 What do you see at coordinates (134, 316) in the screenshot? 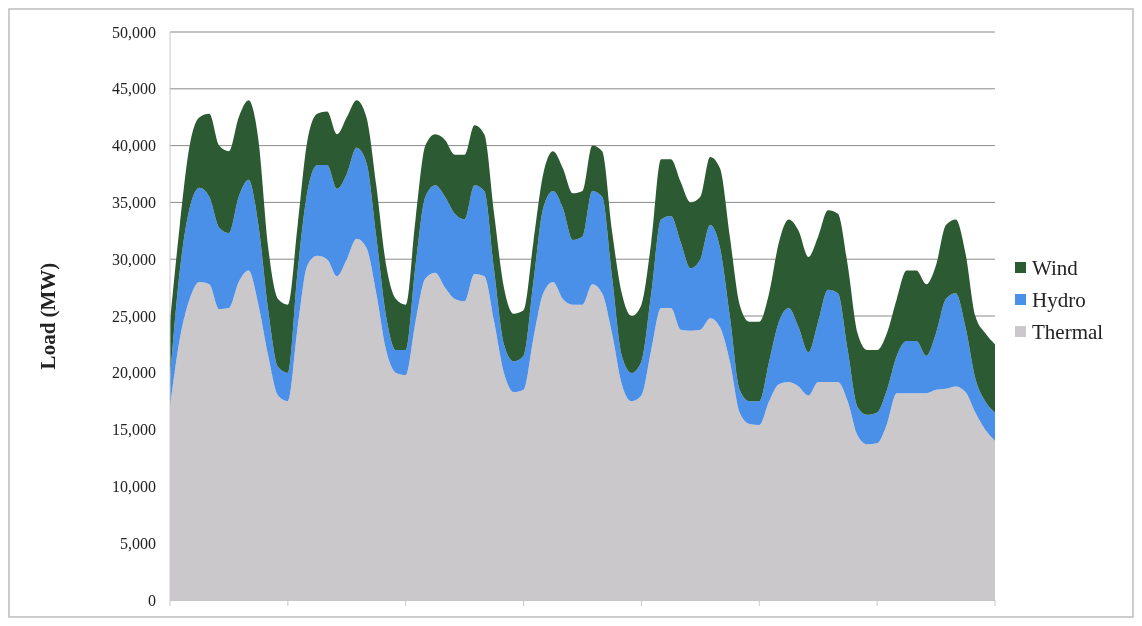
I see `y-tick-label: 25,000` at bounding box center [134, 316].